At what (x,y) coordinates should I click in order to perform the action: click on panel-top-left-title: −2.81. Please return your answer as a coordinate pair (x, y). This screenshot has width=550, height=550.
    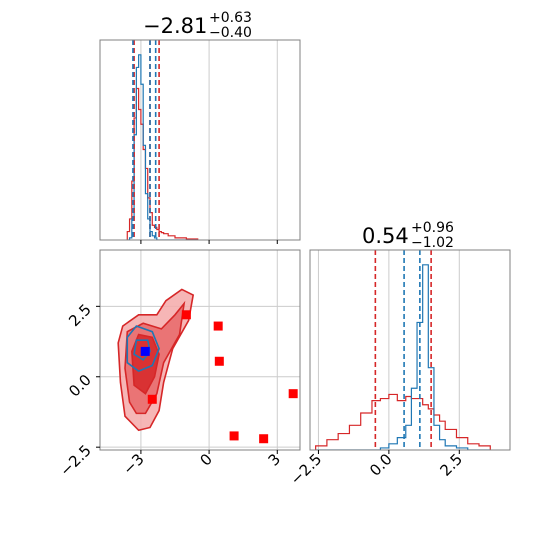
    Looking at the image, I should click on (175, 26).